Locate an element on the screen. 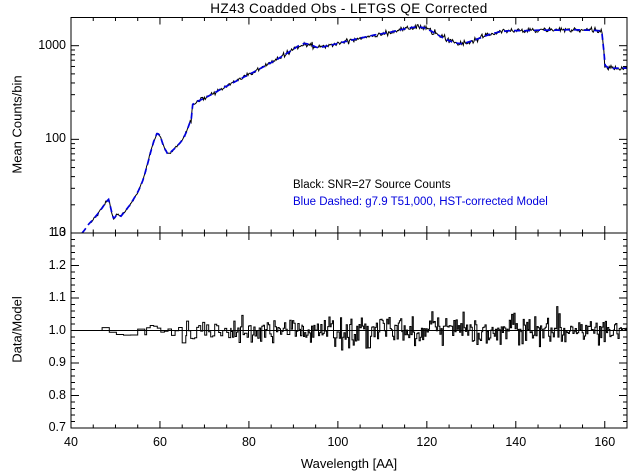 This screenshot has width=630, height=475. x-tick-label: 140 is located at coordinates (516, 442).